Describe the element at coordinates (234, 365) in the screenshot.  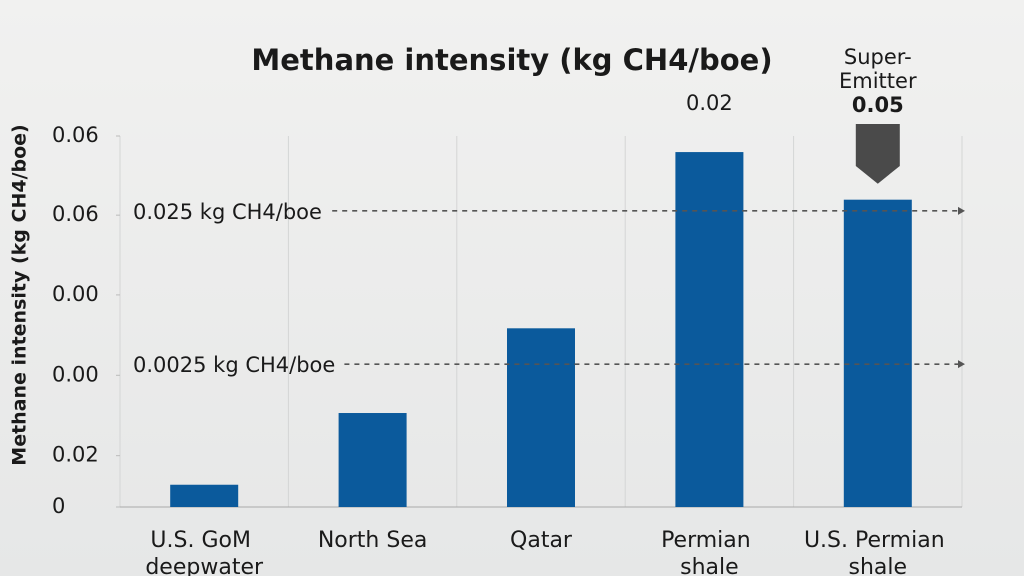
I see `reference-label: 0.0025 kg CH4/boe` at that location.